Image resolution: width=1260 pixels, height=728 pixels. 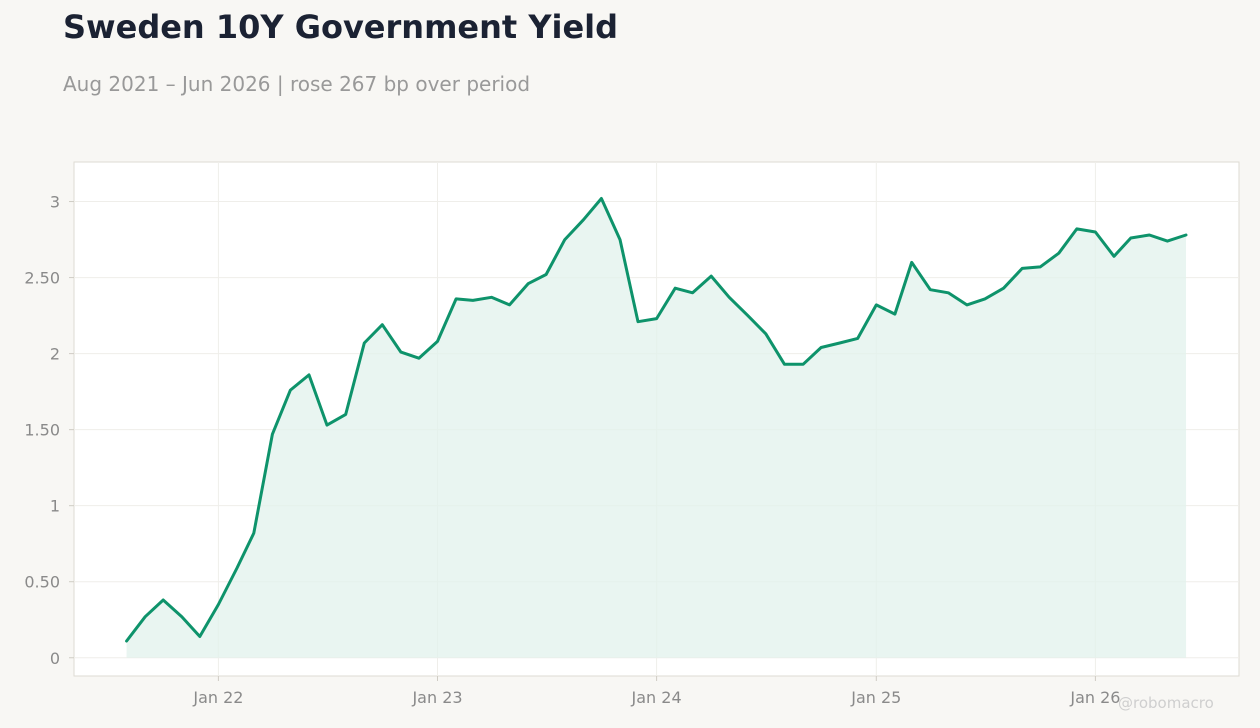 I want to click on y-tick-label: 2, so click(x=55, y=354).